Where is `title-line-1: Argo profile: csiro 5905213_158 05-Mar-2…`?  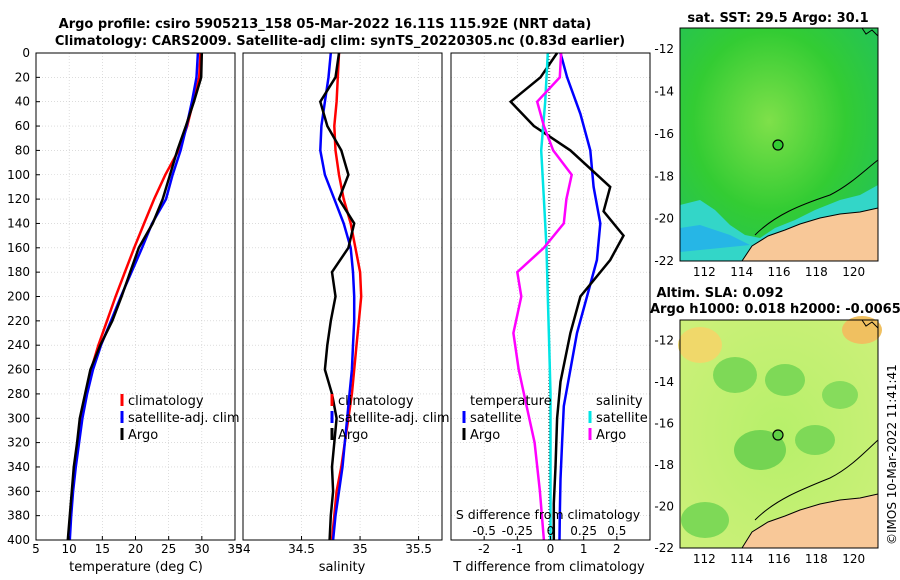 title-line-1: Argo profile: csiro 5905213_158 05-Mar-2… is located at coordinates (325, 24).